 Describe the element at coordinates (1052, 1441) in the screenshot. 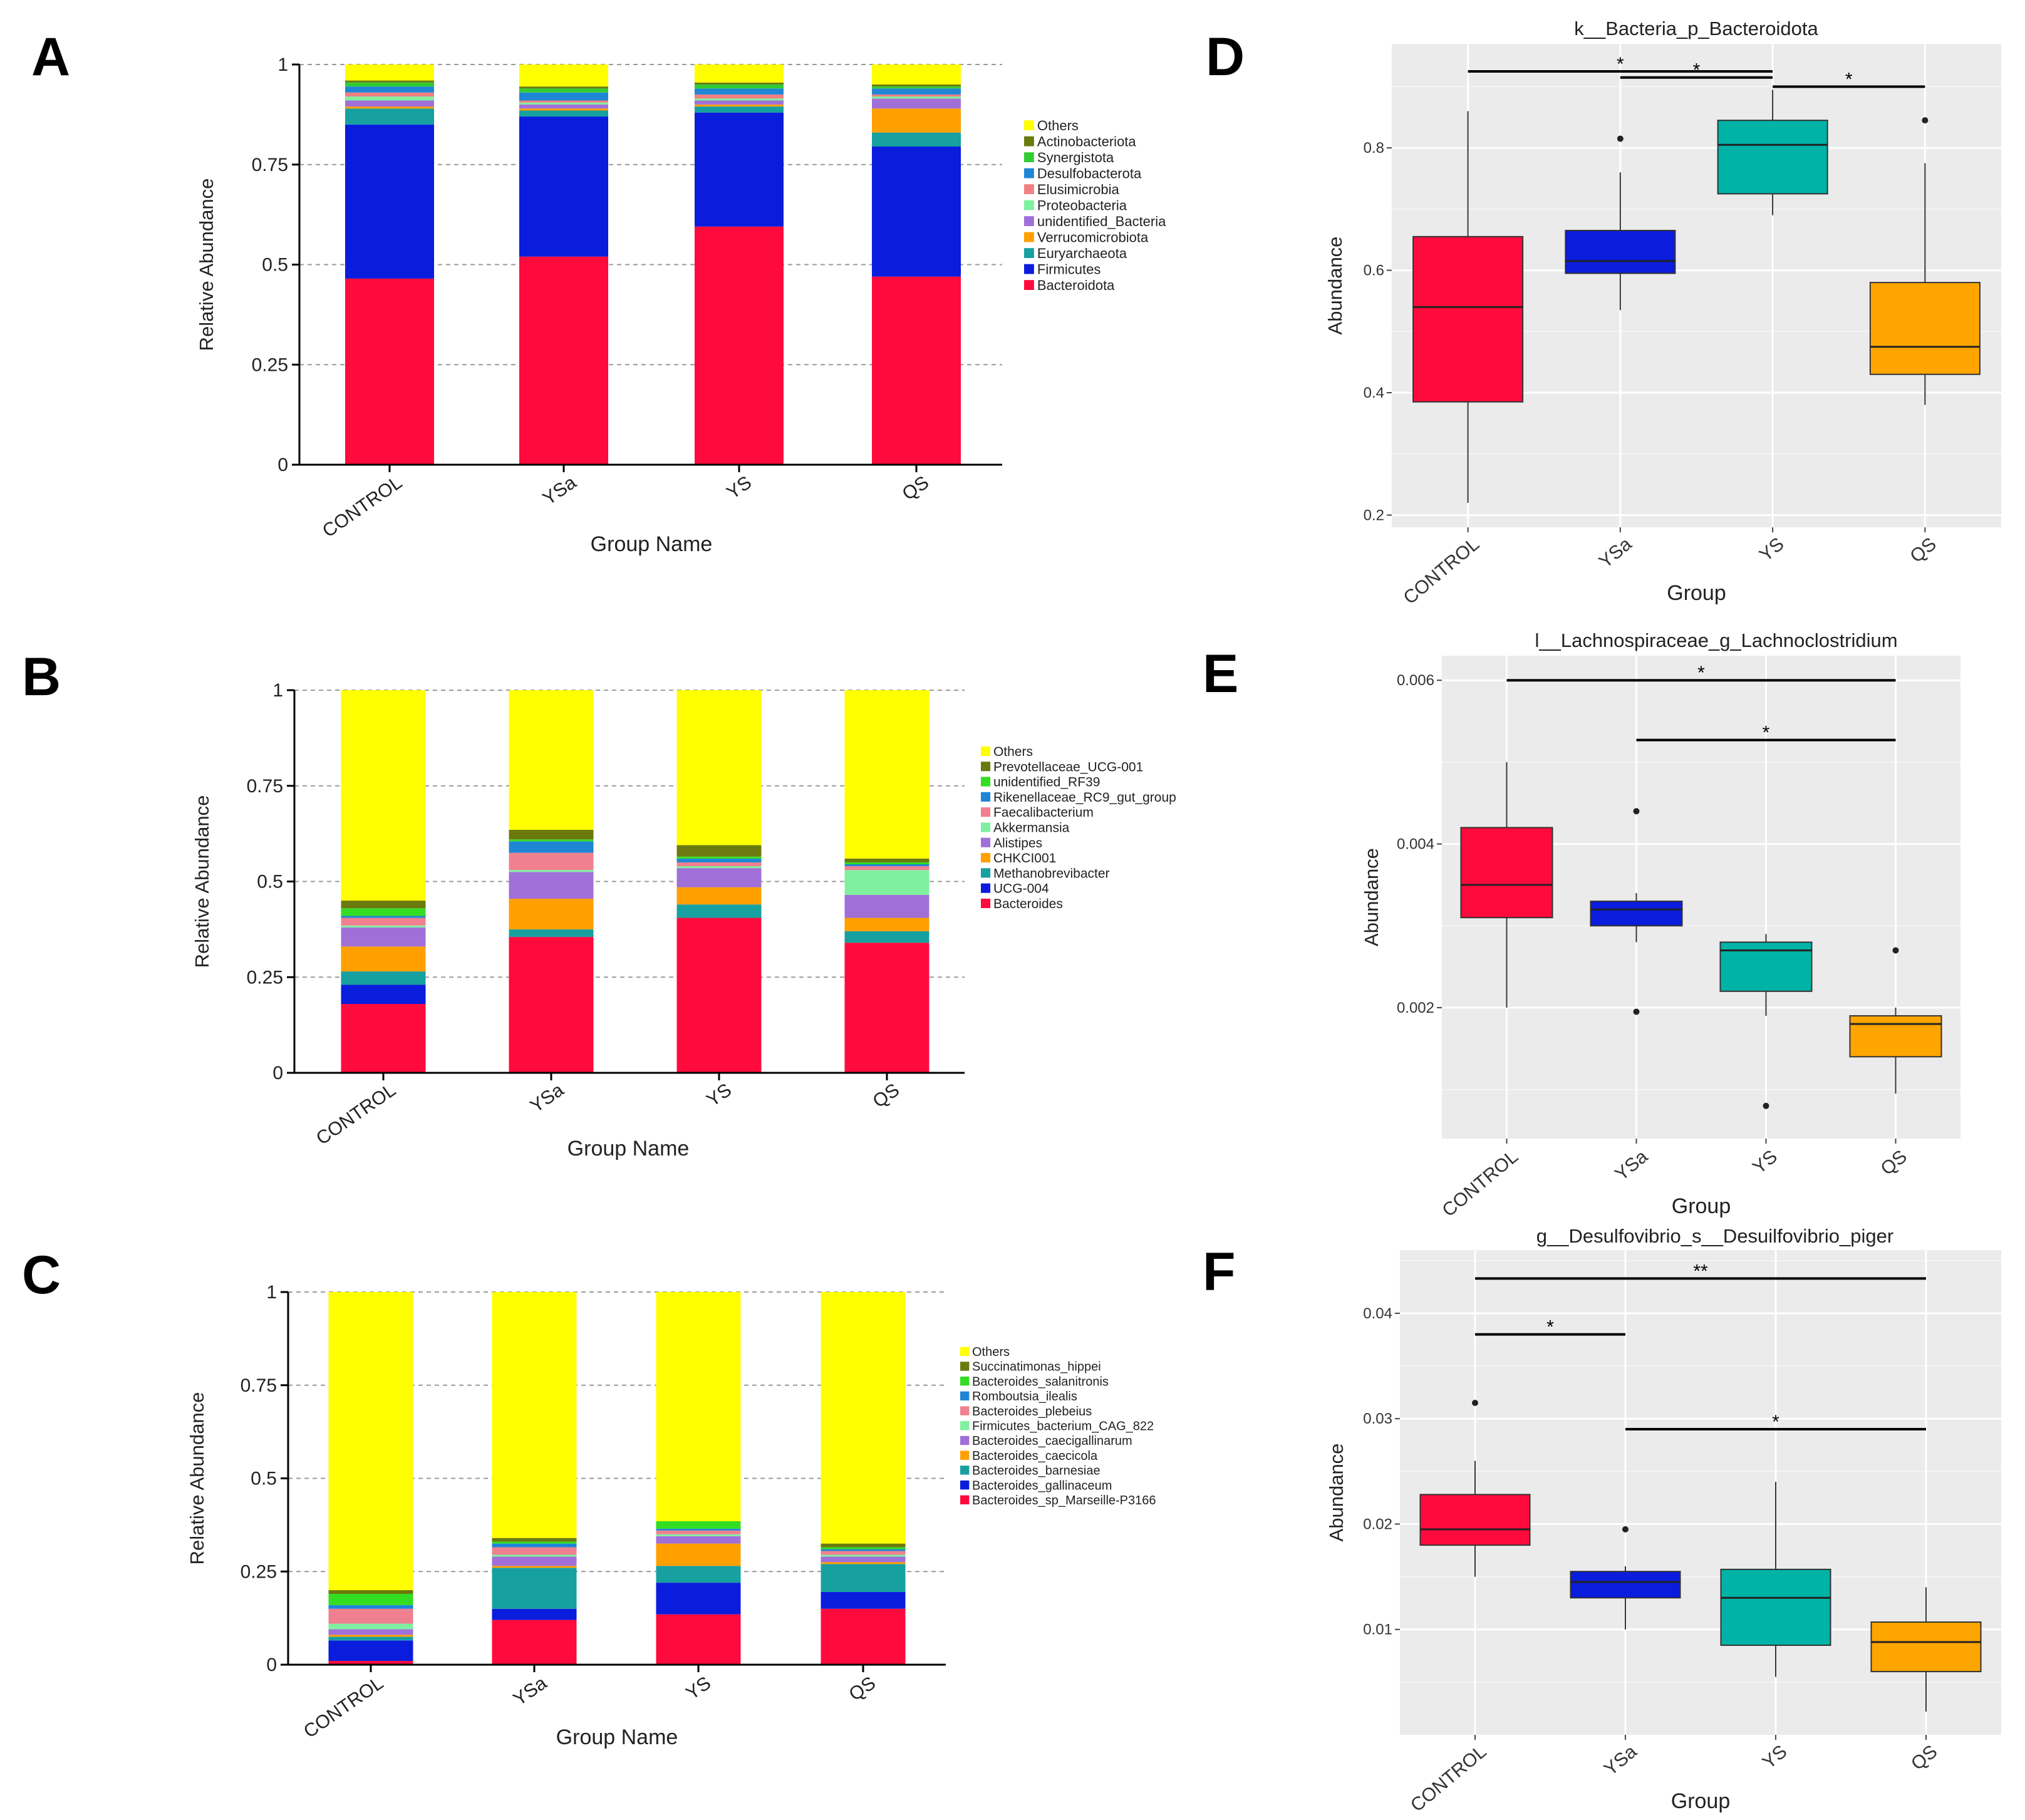

I see `legend-label: Bacteroides_caecigallinarum` at that location.